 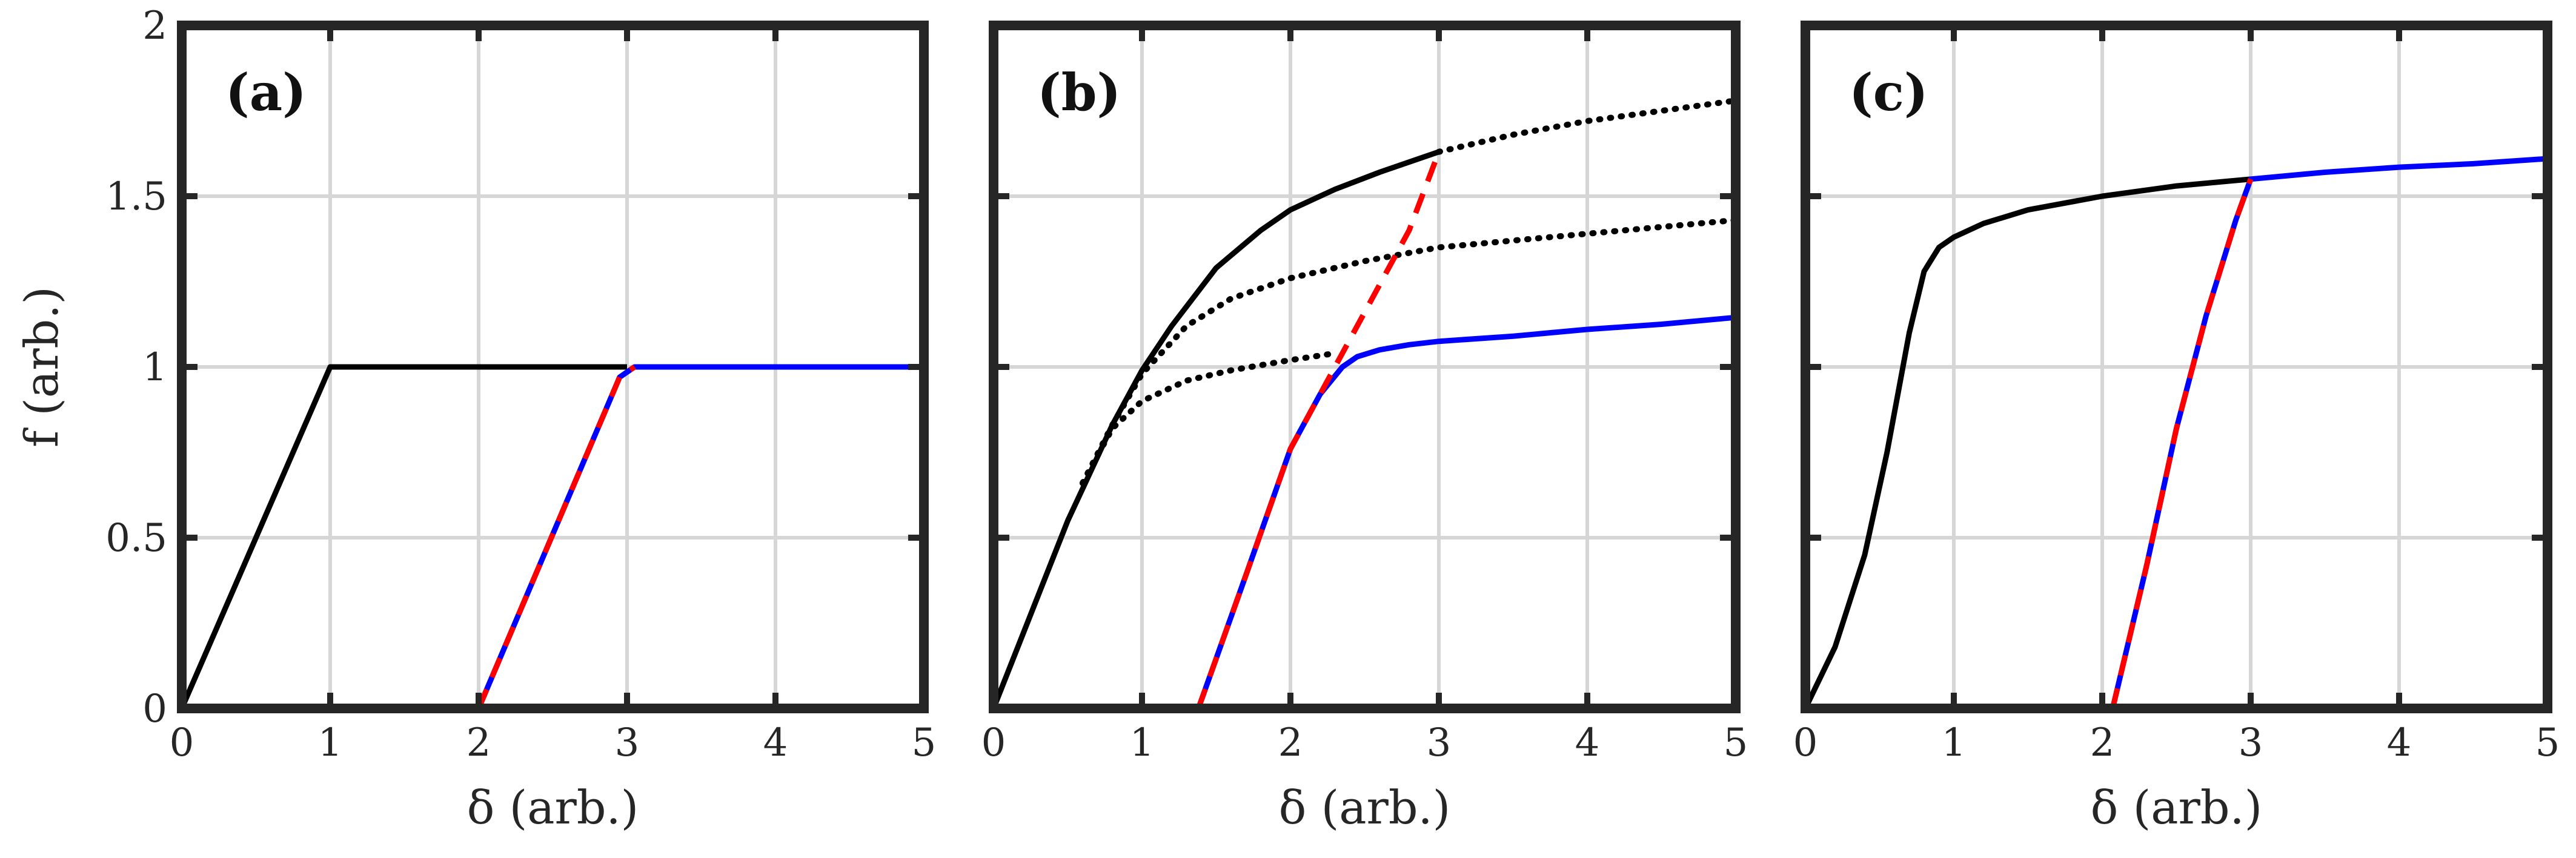 I want to click on y-tick-label: 1.5, so click(x=136, y=197).